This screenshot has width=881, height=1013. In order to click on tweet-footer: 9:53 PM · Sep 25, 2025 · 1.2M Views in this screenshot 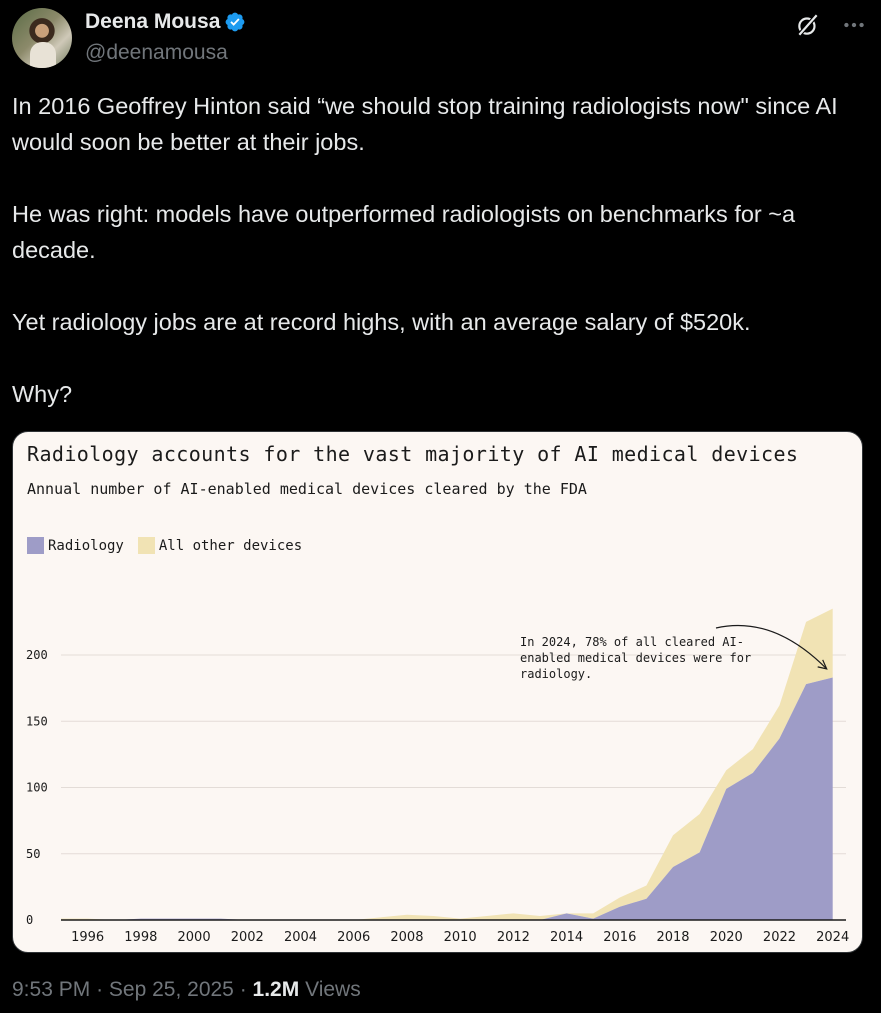, I will do `click(186, 990)`.